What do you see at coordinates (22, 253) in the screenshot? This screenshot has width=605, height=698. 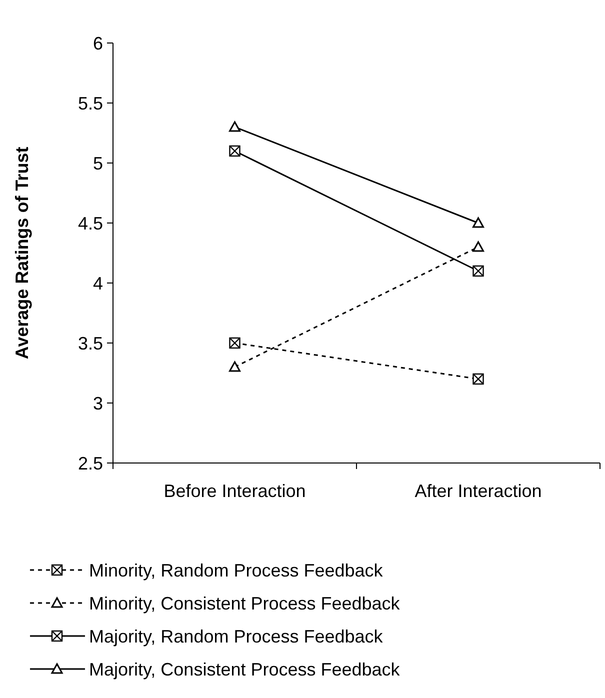 I see `y-axis-title: Average Ratings of Trust` at bounding box center [22, 253].